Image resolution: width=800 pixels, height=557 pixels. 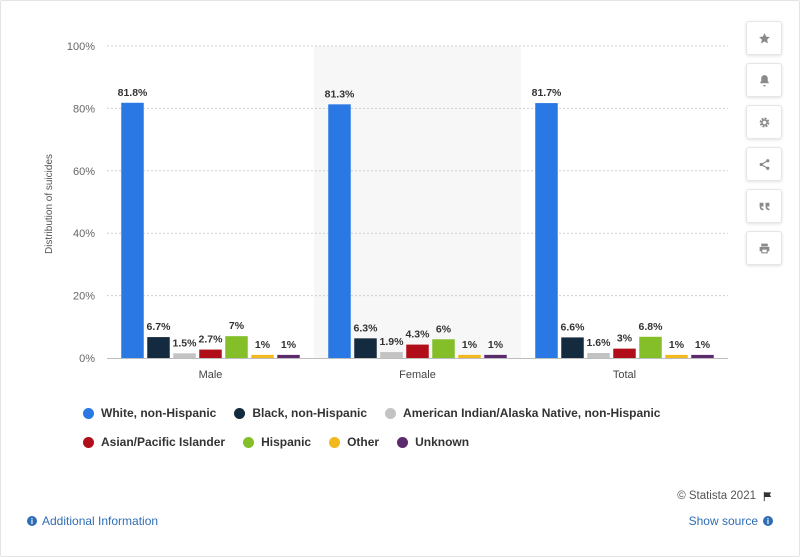 What do you see at coordinates (599, 343) in the screenshot?
I see `data-label: 1.6%` at bounding box center [599, 343].